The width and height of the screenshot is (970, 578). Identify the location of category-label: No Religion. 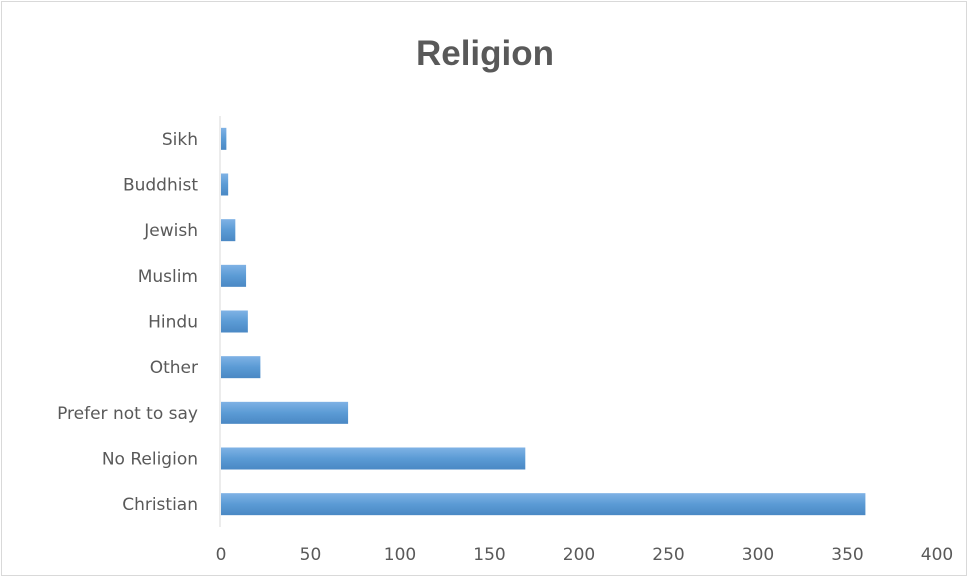
(150, 460).